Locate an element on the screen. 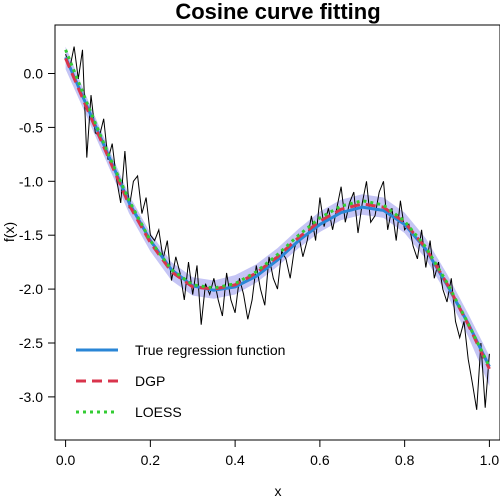 This screenshot has height=500, width=500. chart-title: Cosine curve fitting is located at coordinates (277, 12).